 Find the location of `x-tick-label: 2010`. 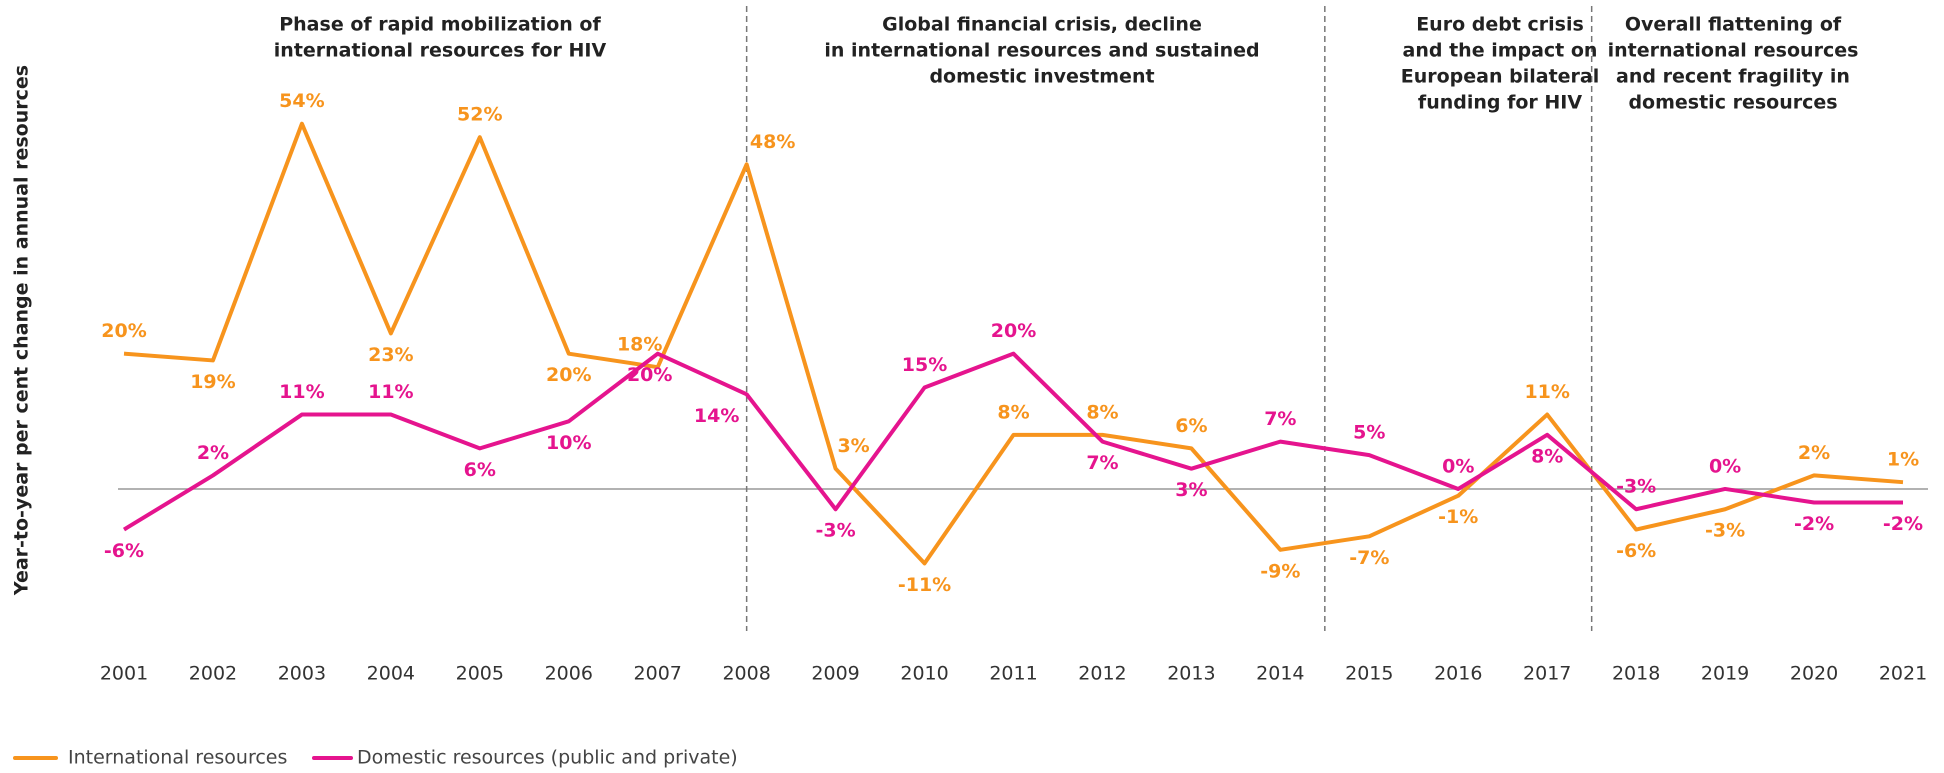

x-tick-label: 2010 is located at coordinates (924, 674).